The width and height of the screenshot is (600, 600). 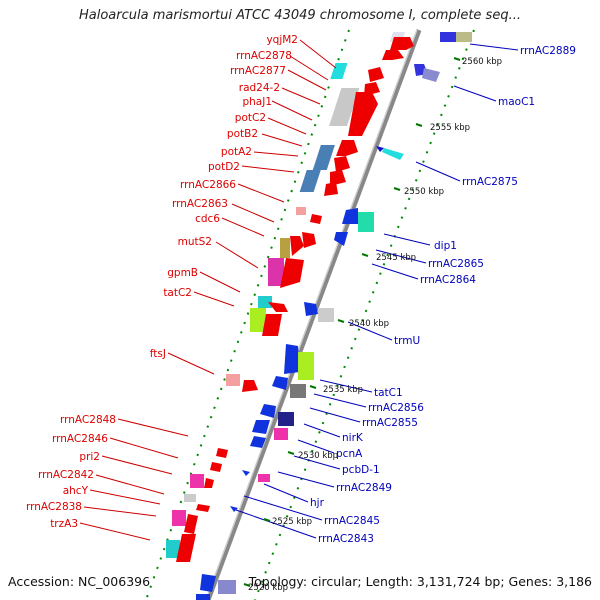 I want to click on gene-label: potC2, so click(x=250, y=118).